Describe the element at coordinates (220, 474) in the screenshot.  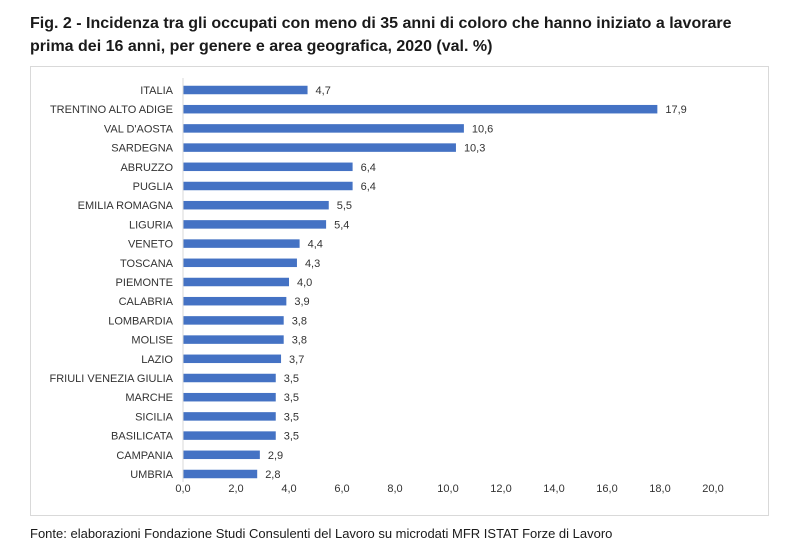
I see `bar-umbria` at that location.